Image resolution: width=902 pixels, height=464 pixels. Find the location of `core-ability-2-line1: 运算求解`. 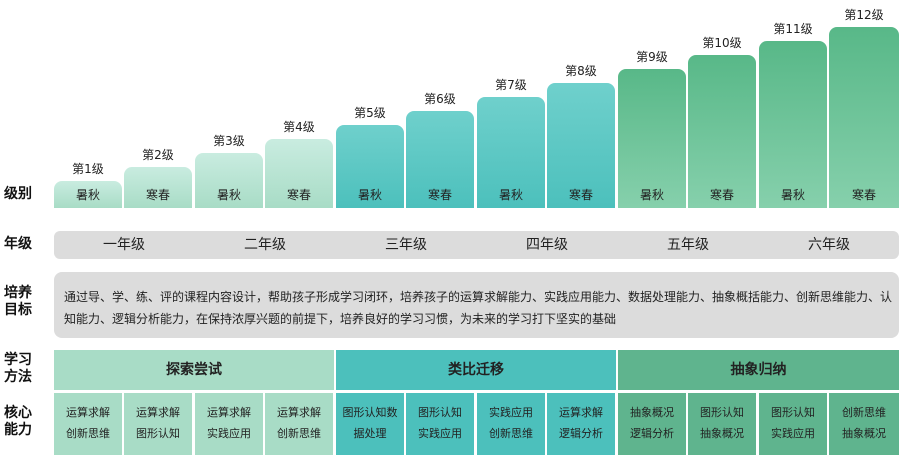

core-ability-2-line1: 运算求解 is located at coordinates (158, 412).